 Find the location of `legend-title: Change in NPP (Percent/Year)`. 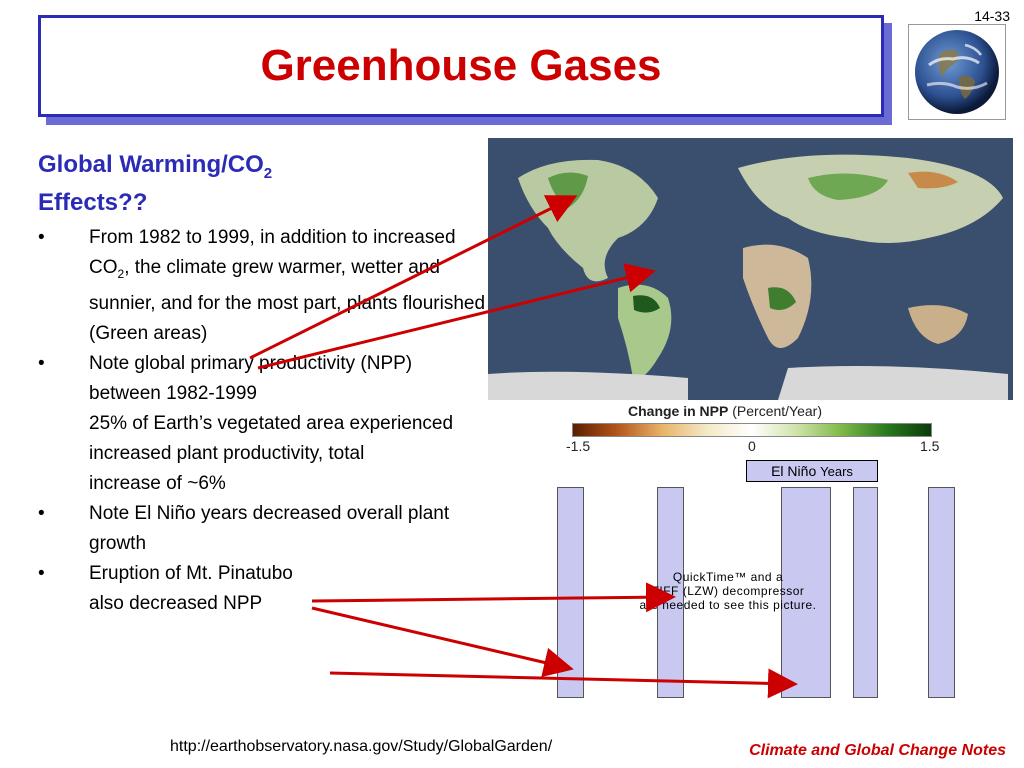

legend-title: Change in NPP (Percent/Year) is located at coordinates (725, 411).